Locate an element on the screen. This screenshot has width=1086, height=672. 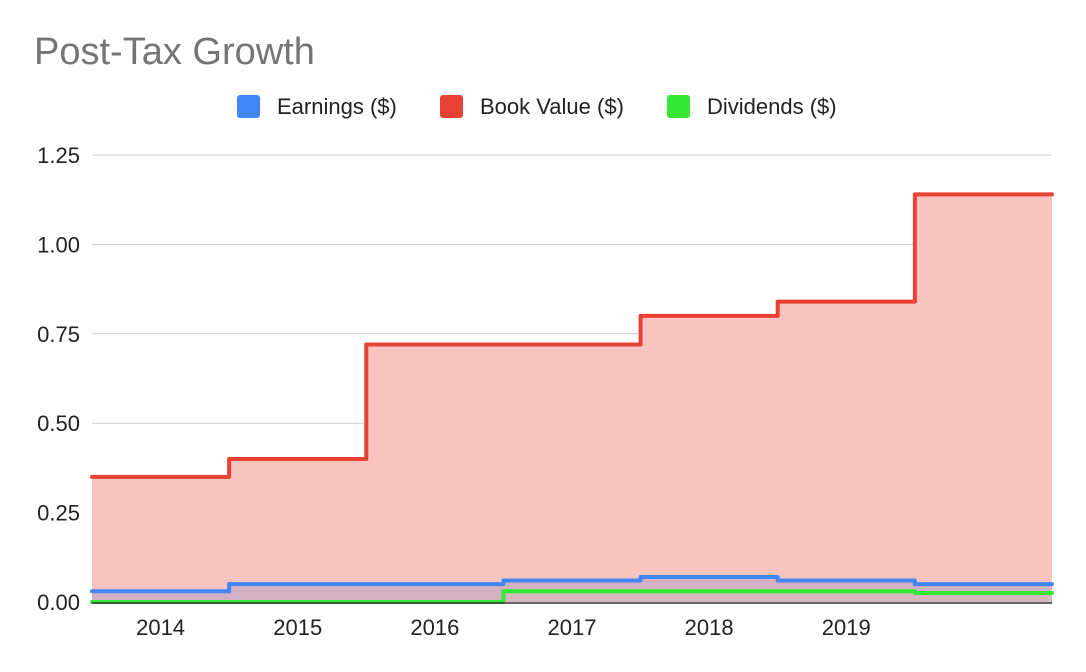
x-tick-label: 2014 is located at coordinates (160, 627).